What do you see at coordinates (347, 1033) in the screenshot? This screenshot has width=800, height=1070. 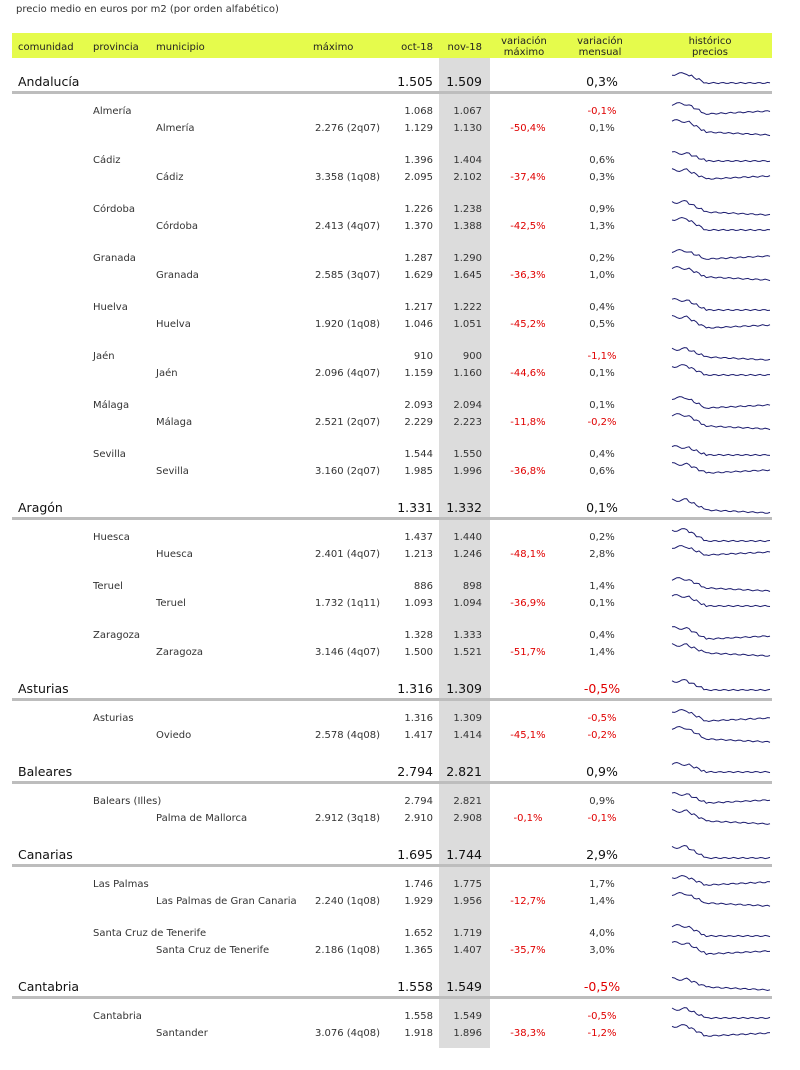 I see `municipality-max: 3.076 (4q08)` at bounding box center [347, 1033].